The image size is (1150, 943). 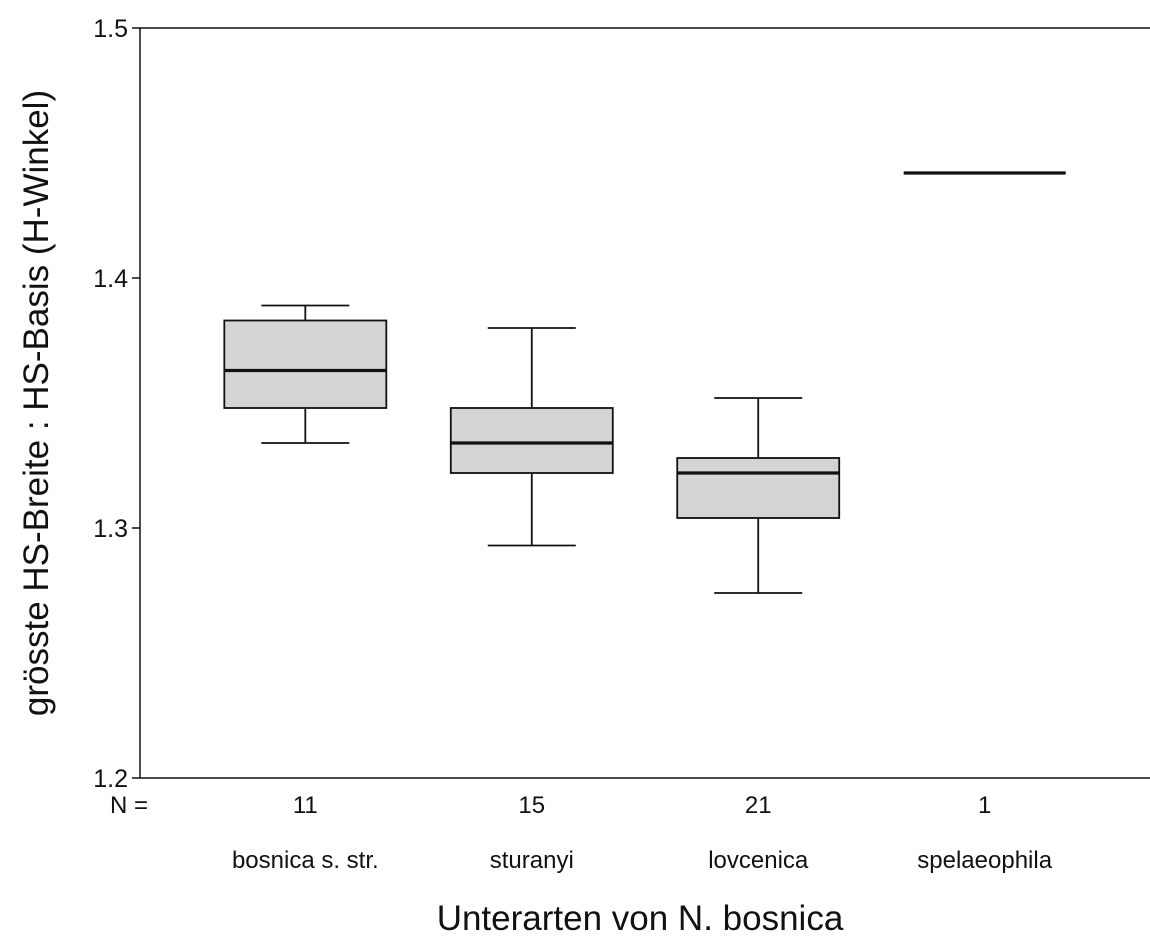 What do you see at coordinates (110, 529) in the screenshot?
I see `y-tick-label: 1.3` at bounding box center [110, 529].